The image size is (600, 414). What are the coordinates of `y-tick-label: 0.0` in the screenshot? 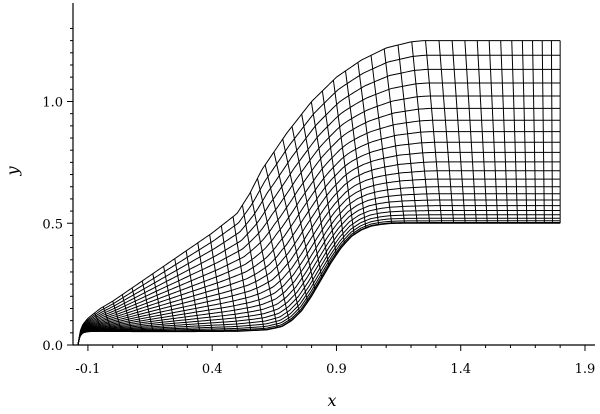 It's located at (52, 346).